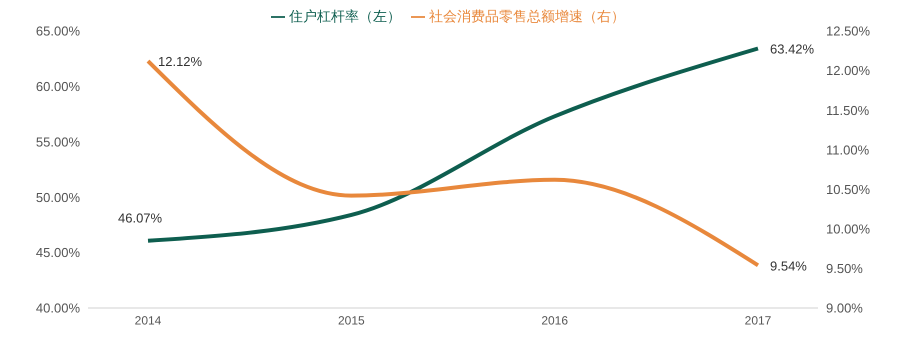 The image size is (917, 349). I want to click on y2-tick-label: 10.50%, so click(848, 189).